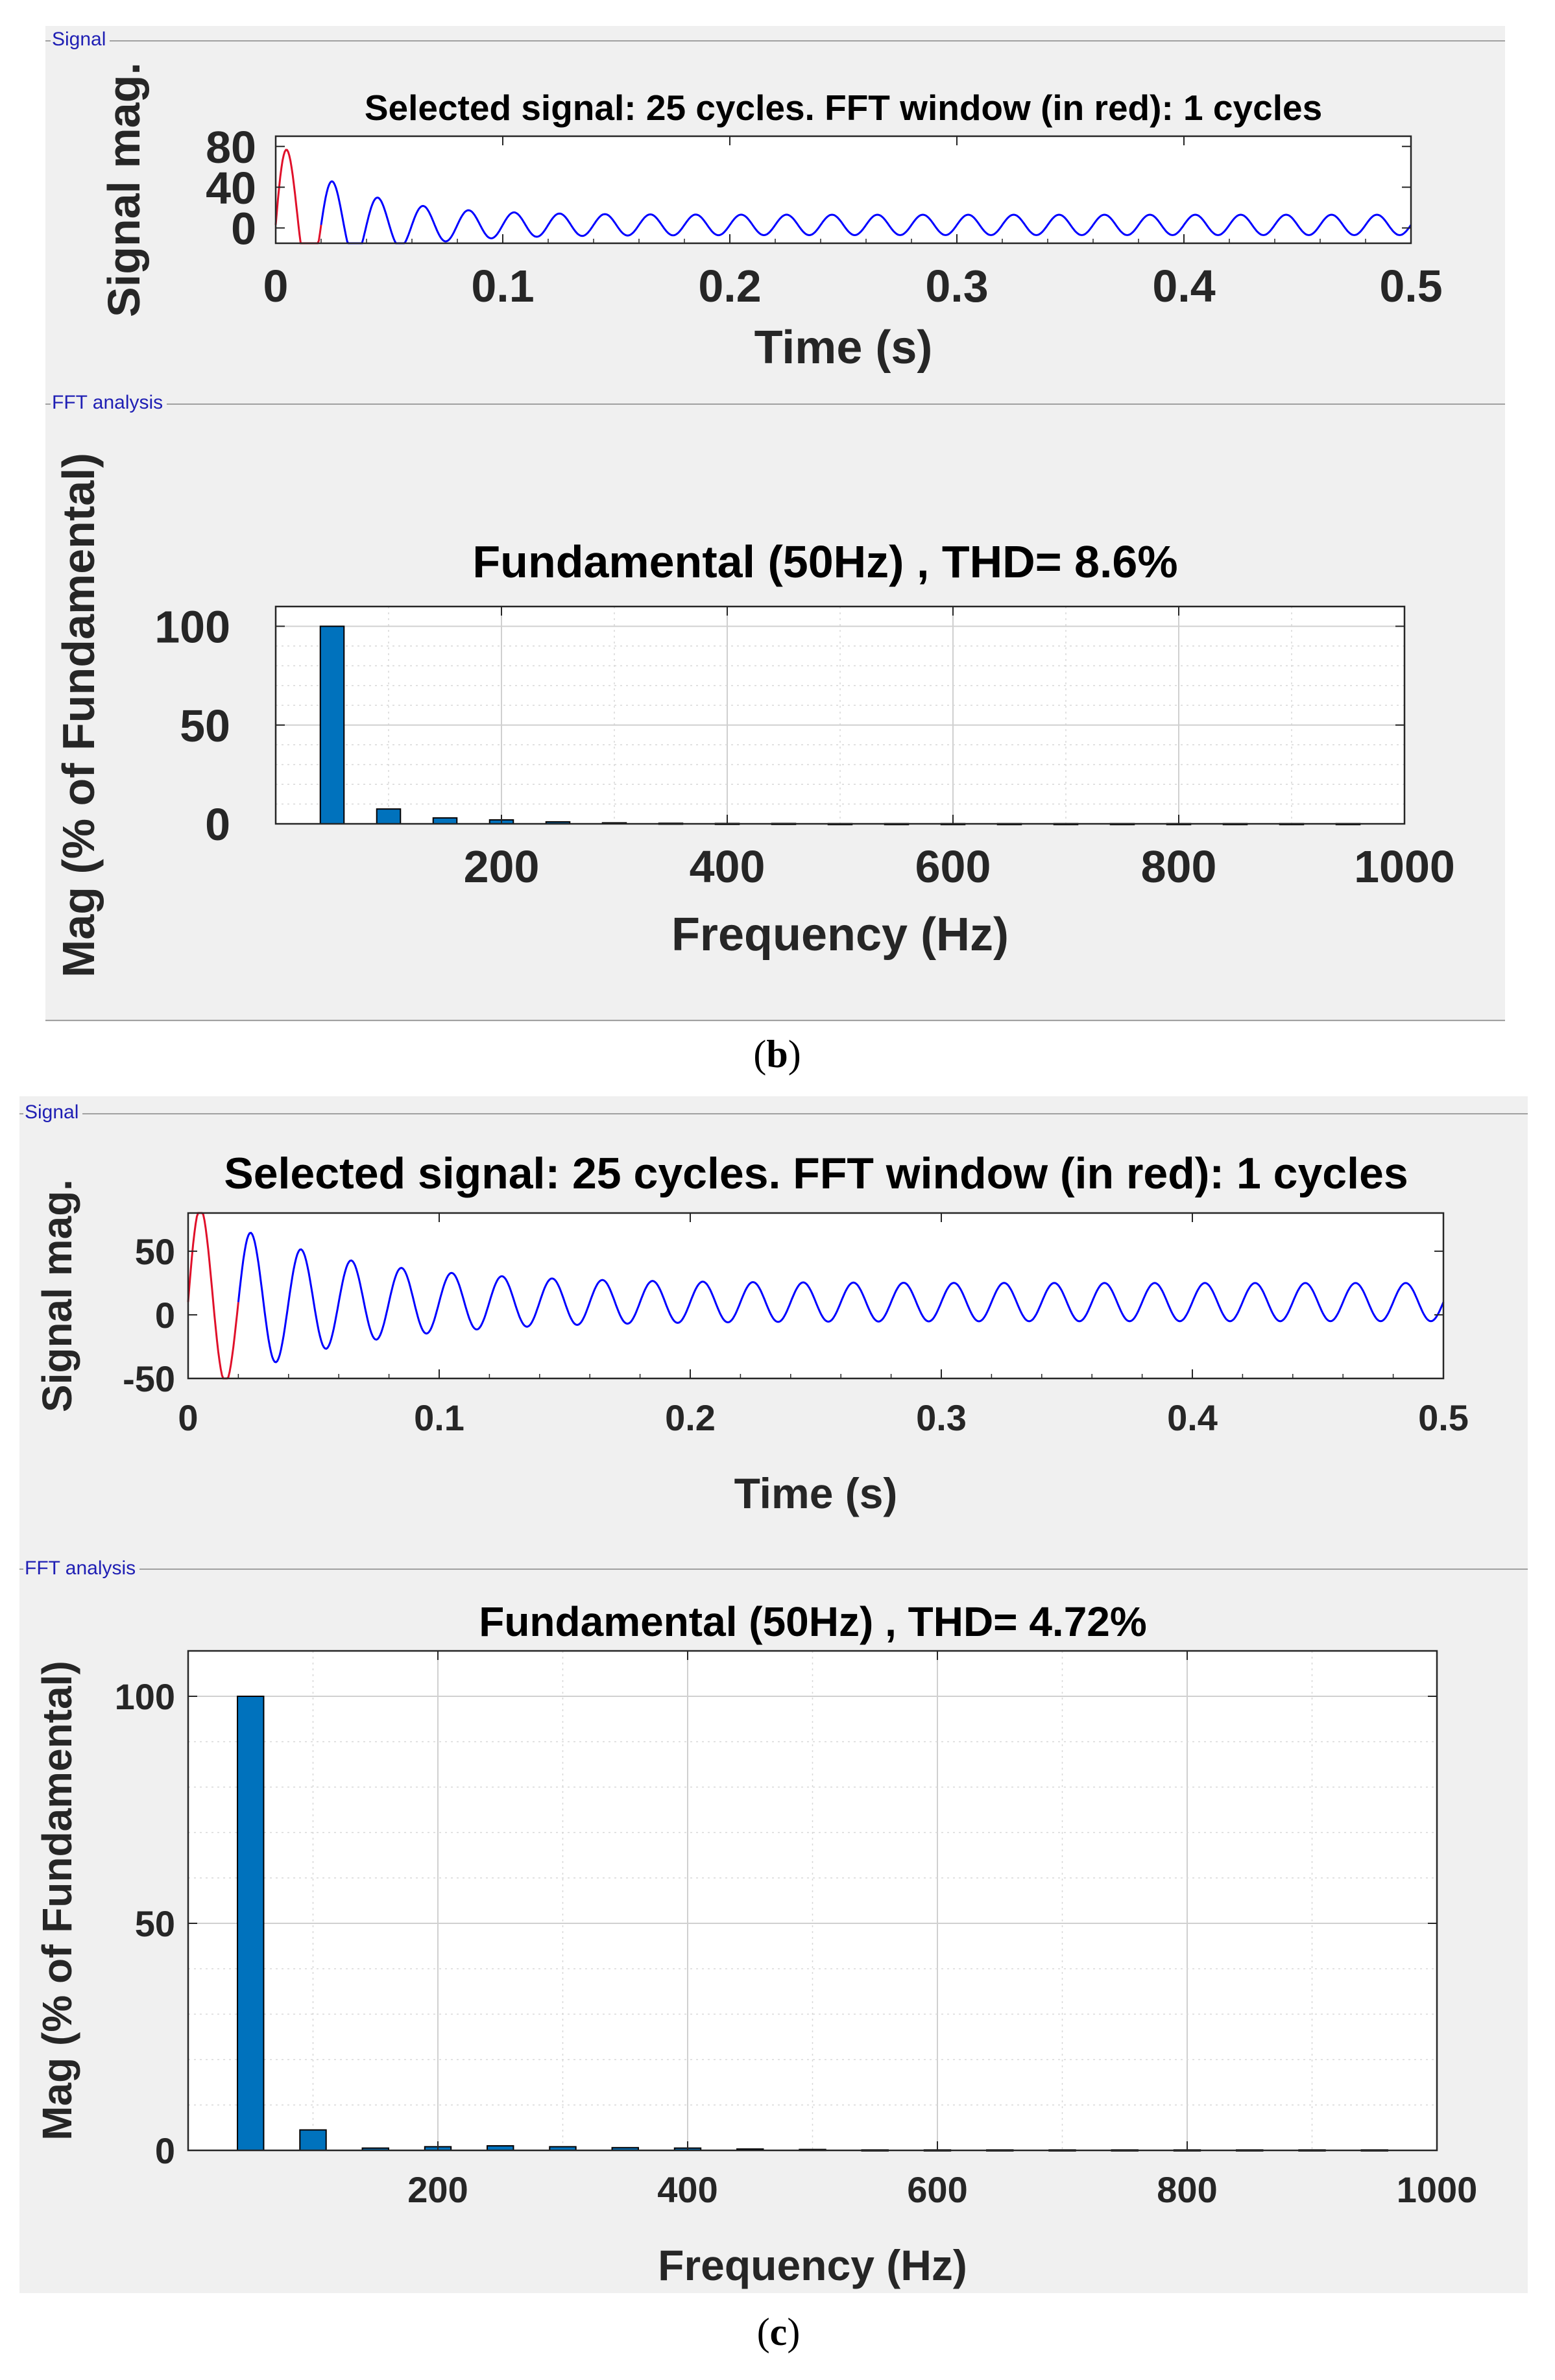 The image size is (1555, 2380). Describe the element at coordinates (774, 1113) in the screenshot. I see `figure-c-signal-group-border` at that location.